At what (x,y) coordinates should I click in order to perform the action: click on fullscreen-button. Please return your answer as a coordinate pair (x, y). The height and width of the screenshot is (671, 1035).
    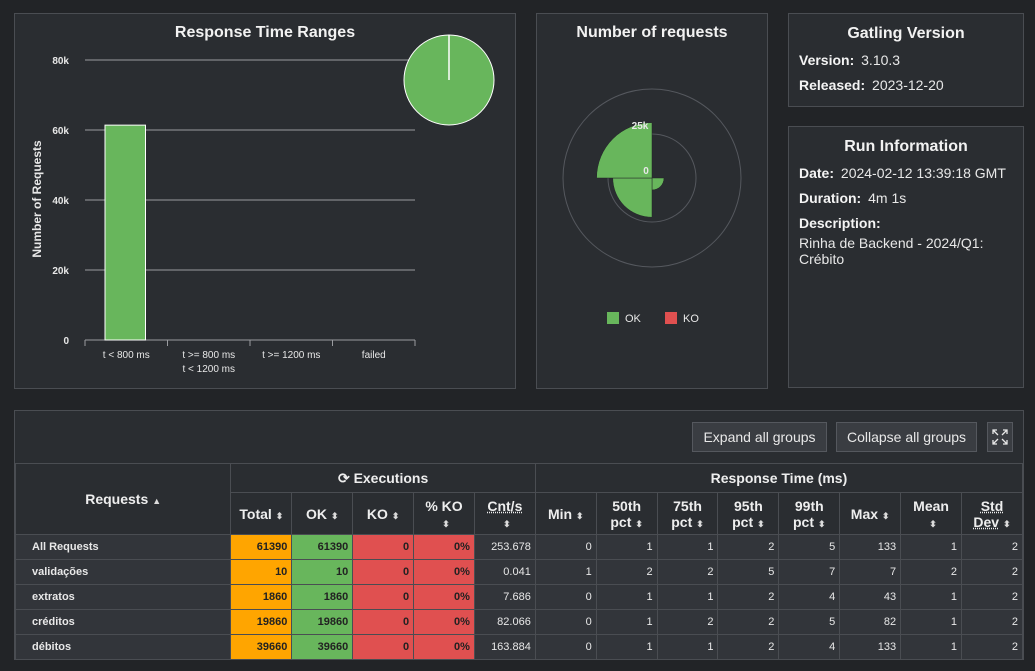
    Looking at the image, I should click on (1000, 437).